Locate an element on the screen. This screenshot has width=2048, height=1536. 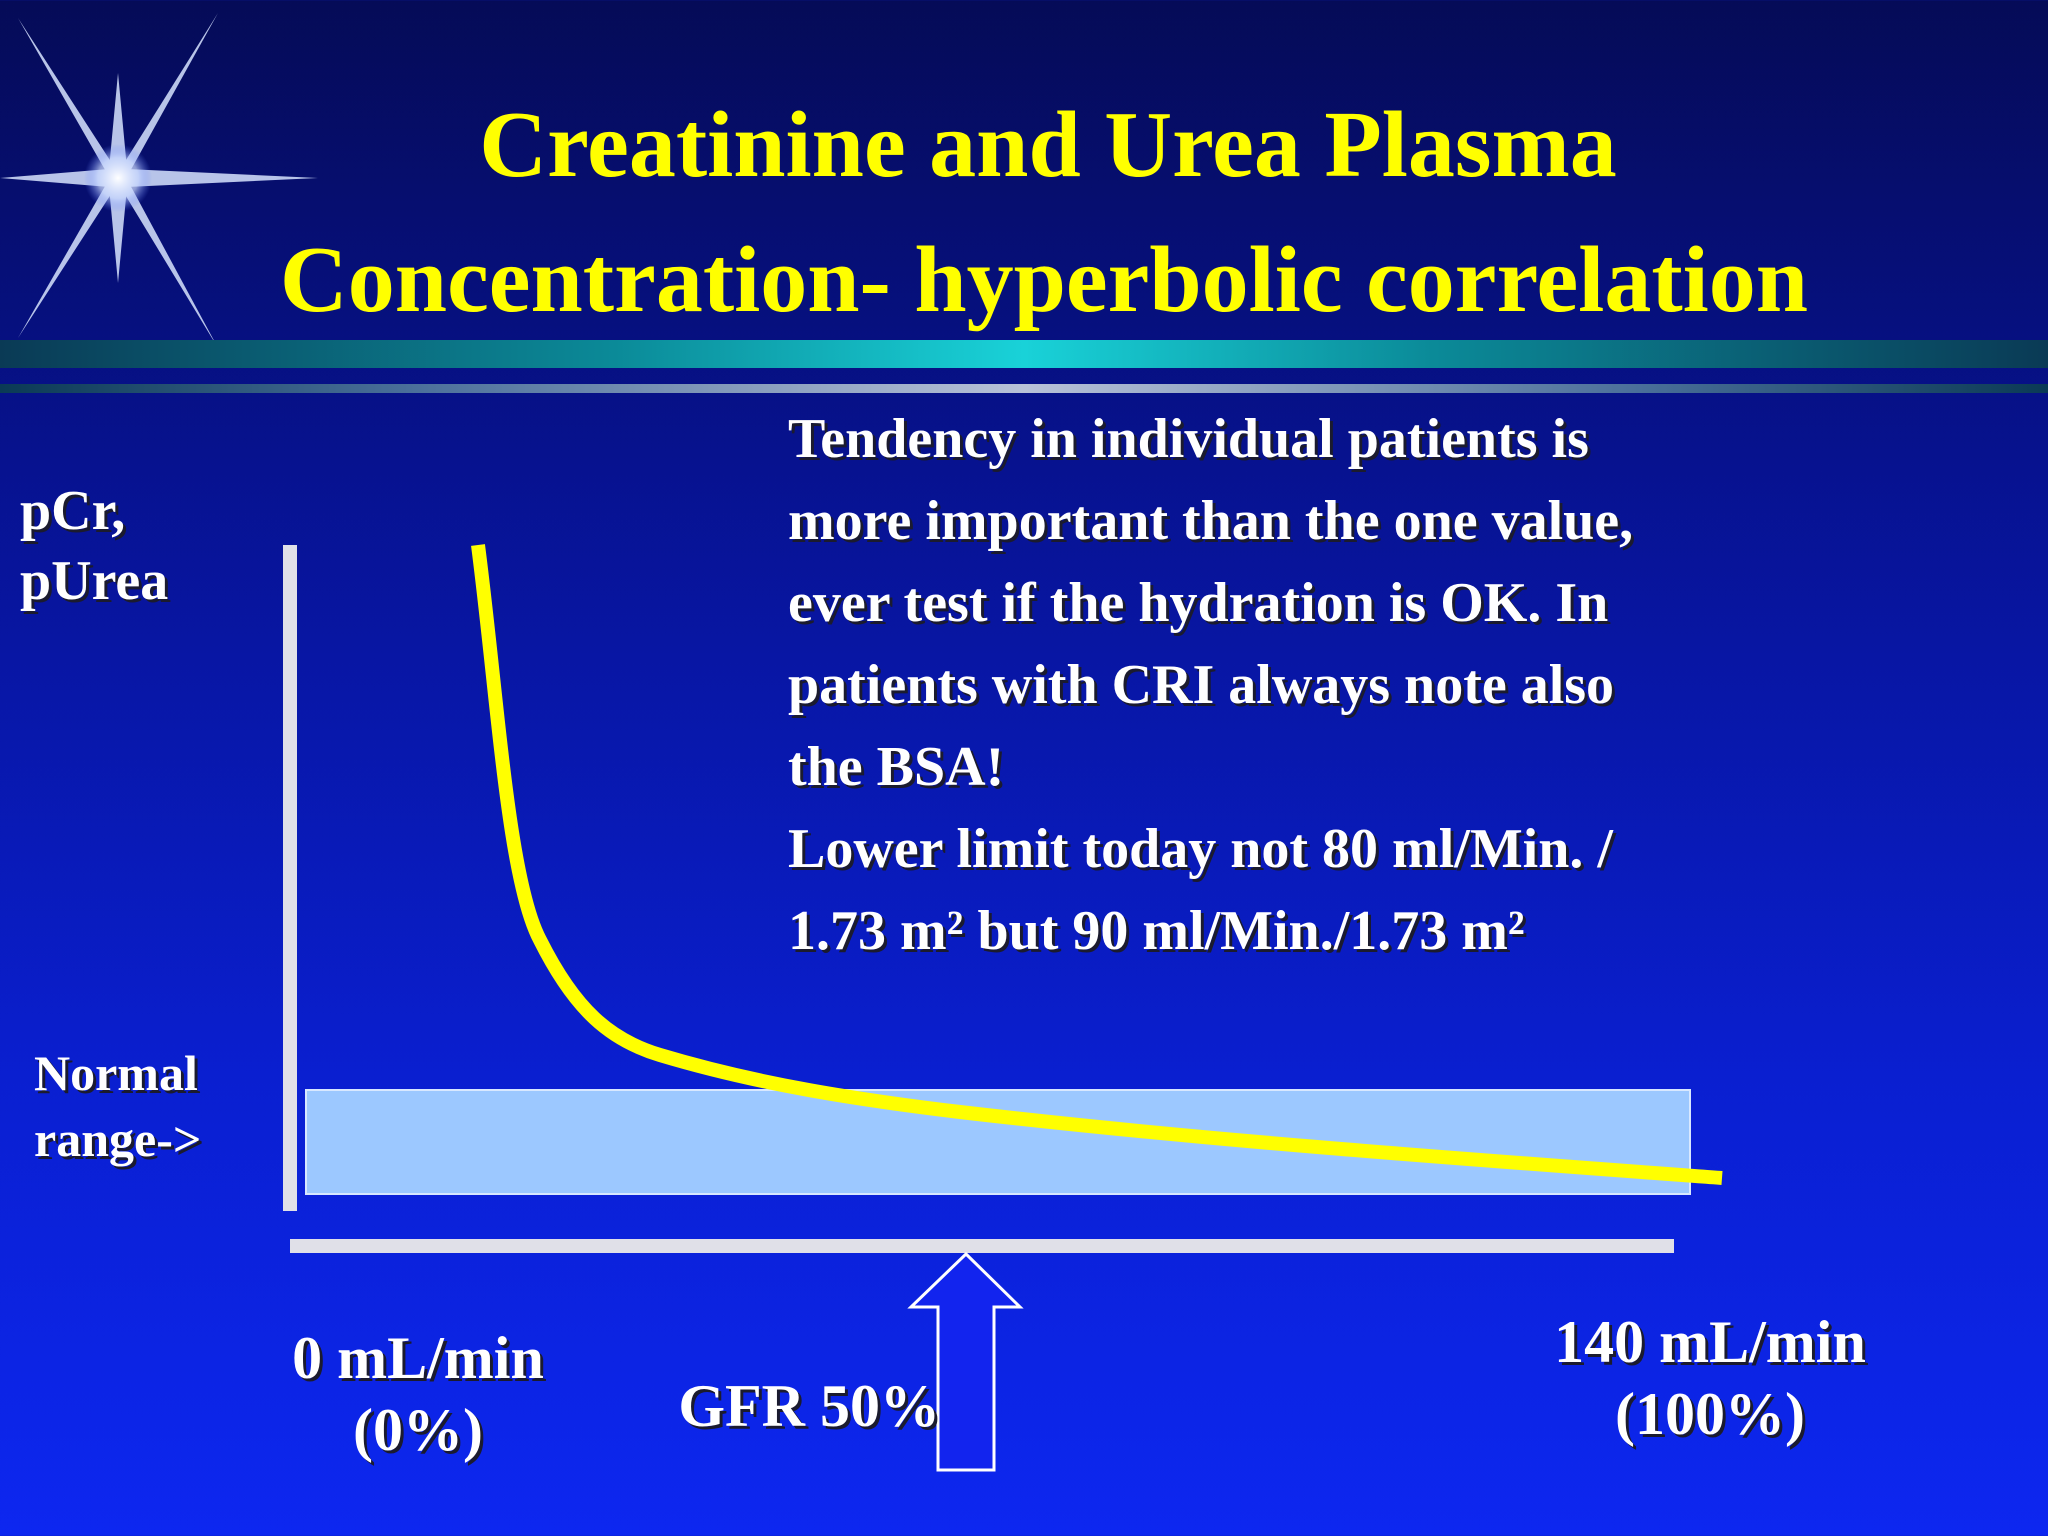
x-axis-min-label-line-1: 0 mL/min is located at coordinates (418, 1358).